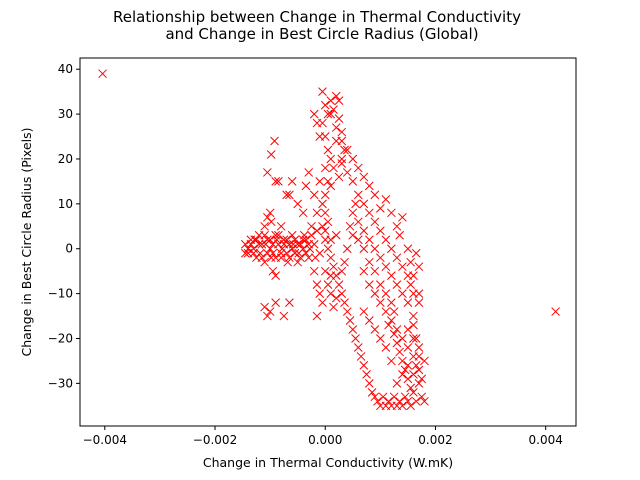  Describe the element at coordinates (435, 440) in the screenshot. I see `x-tick-label: 0.002` at that location.